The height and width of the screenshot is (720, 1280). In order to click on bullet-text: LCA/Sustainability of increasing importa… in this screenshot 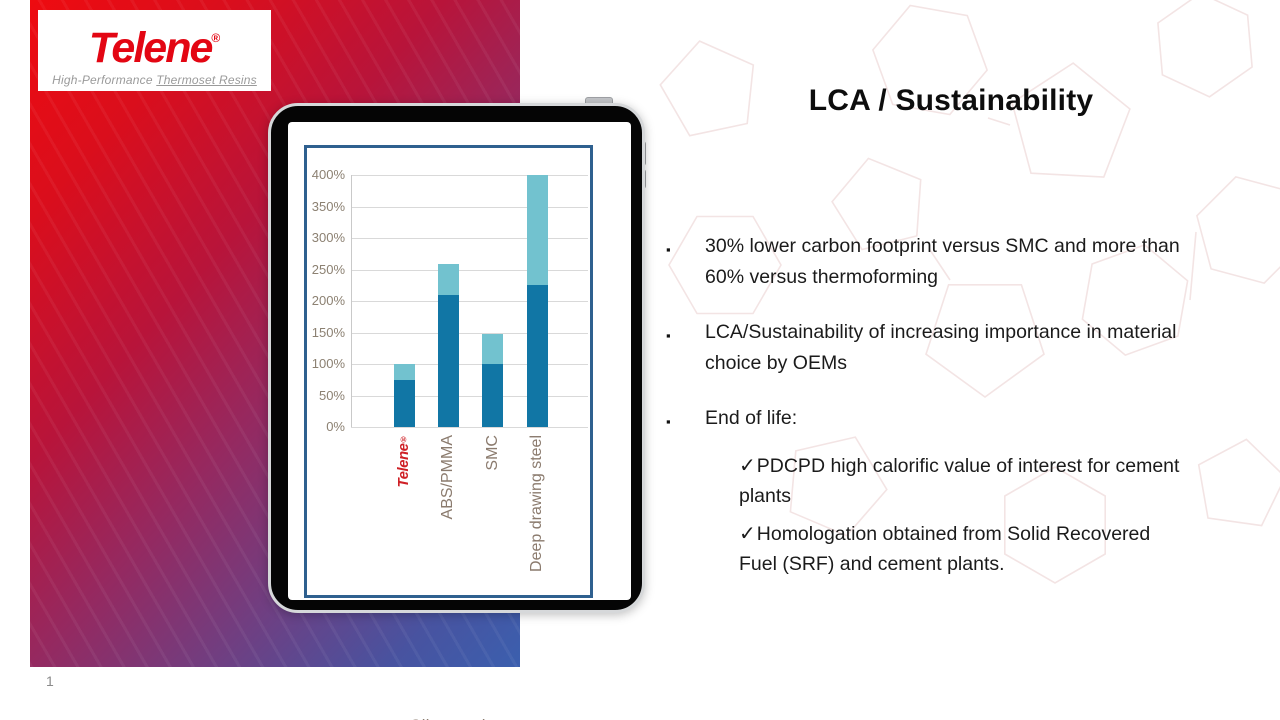, I will do `click(941, 347)`.